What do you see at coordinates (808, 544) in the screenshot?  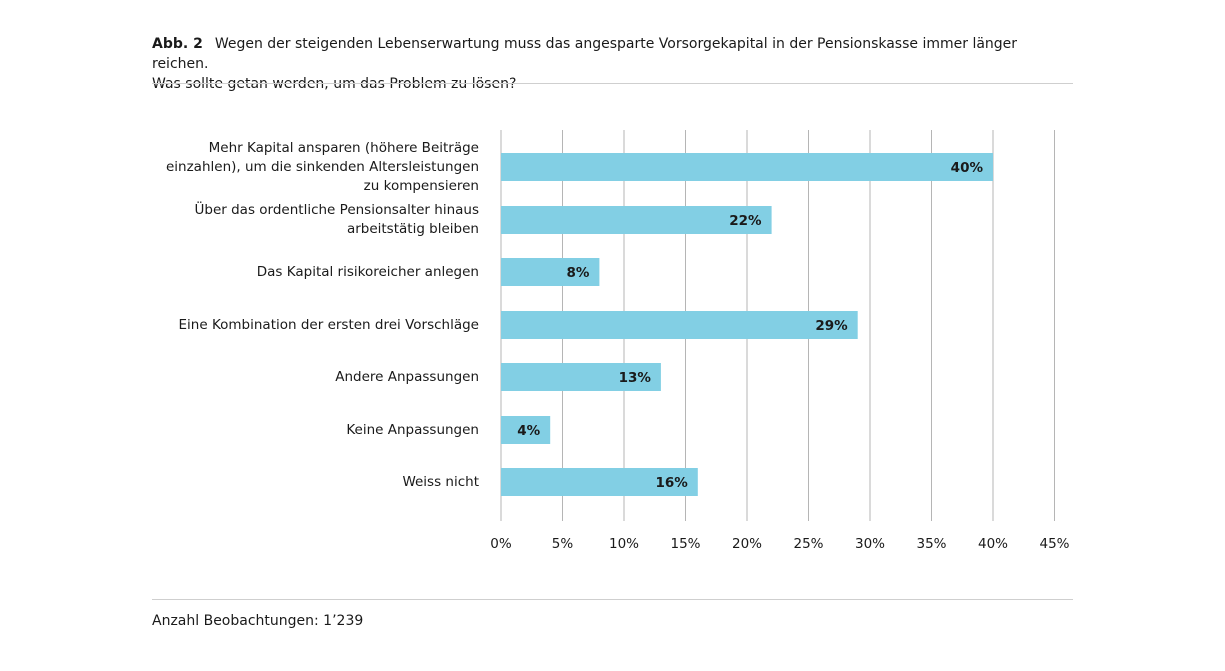 I see `x-tick-label: 25%` at bounding box center [808, 544].